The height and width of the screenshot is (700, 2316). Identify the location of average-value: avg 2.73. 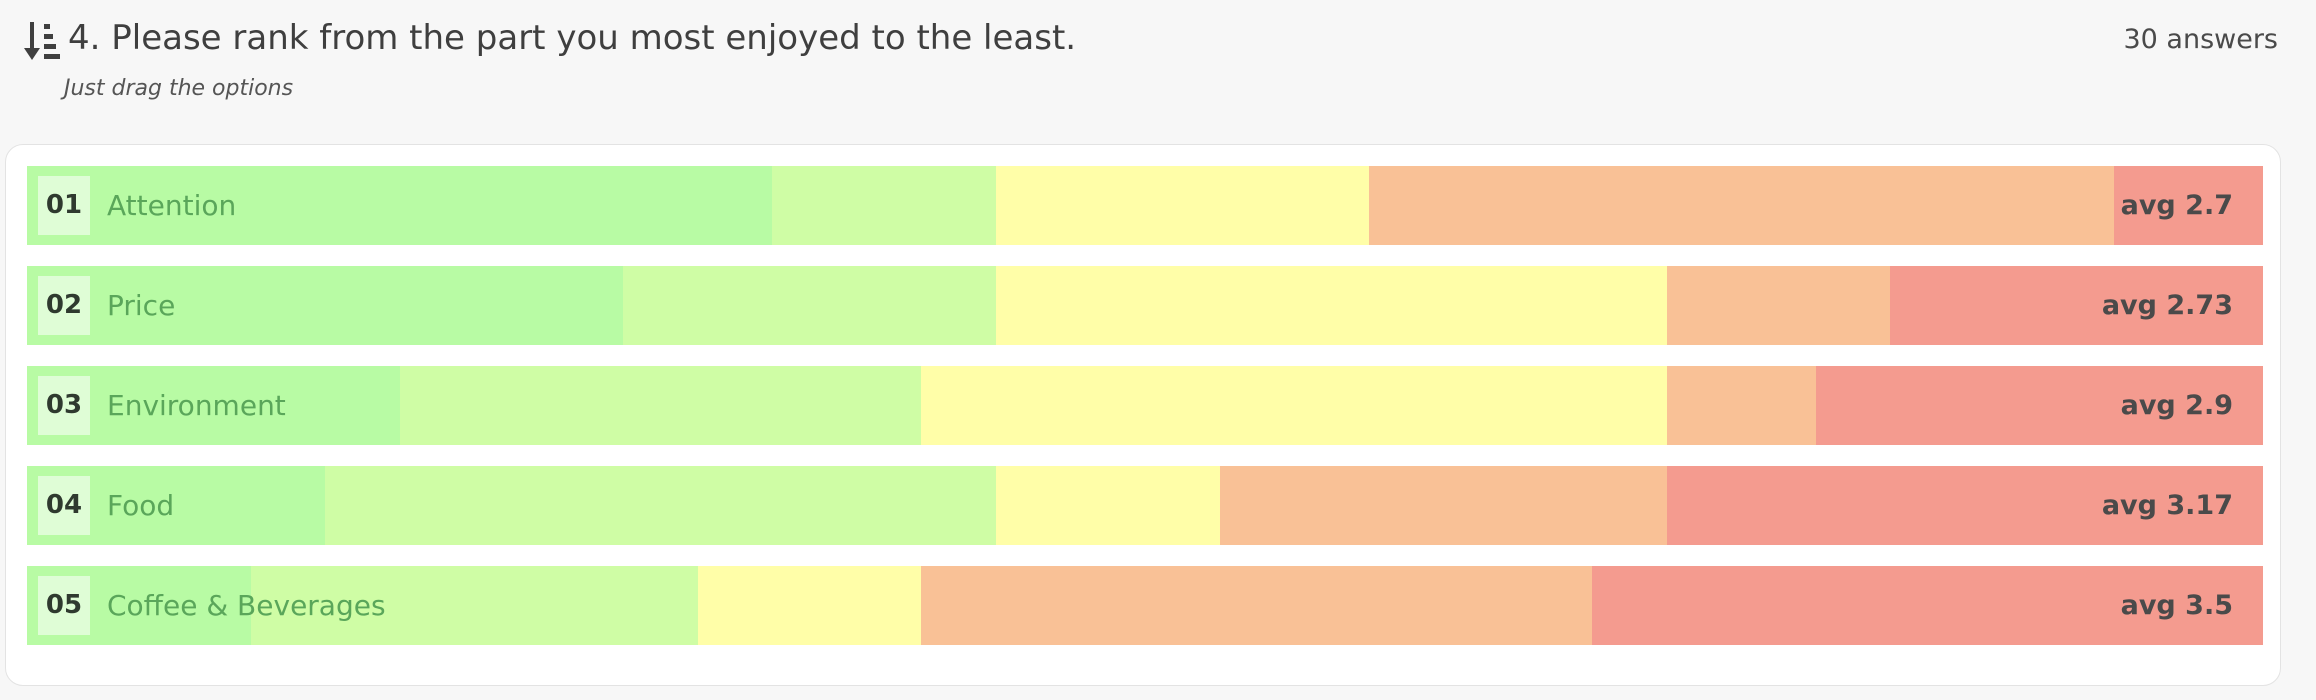
(2167, 305).